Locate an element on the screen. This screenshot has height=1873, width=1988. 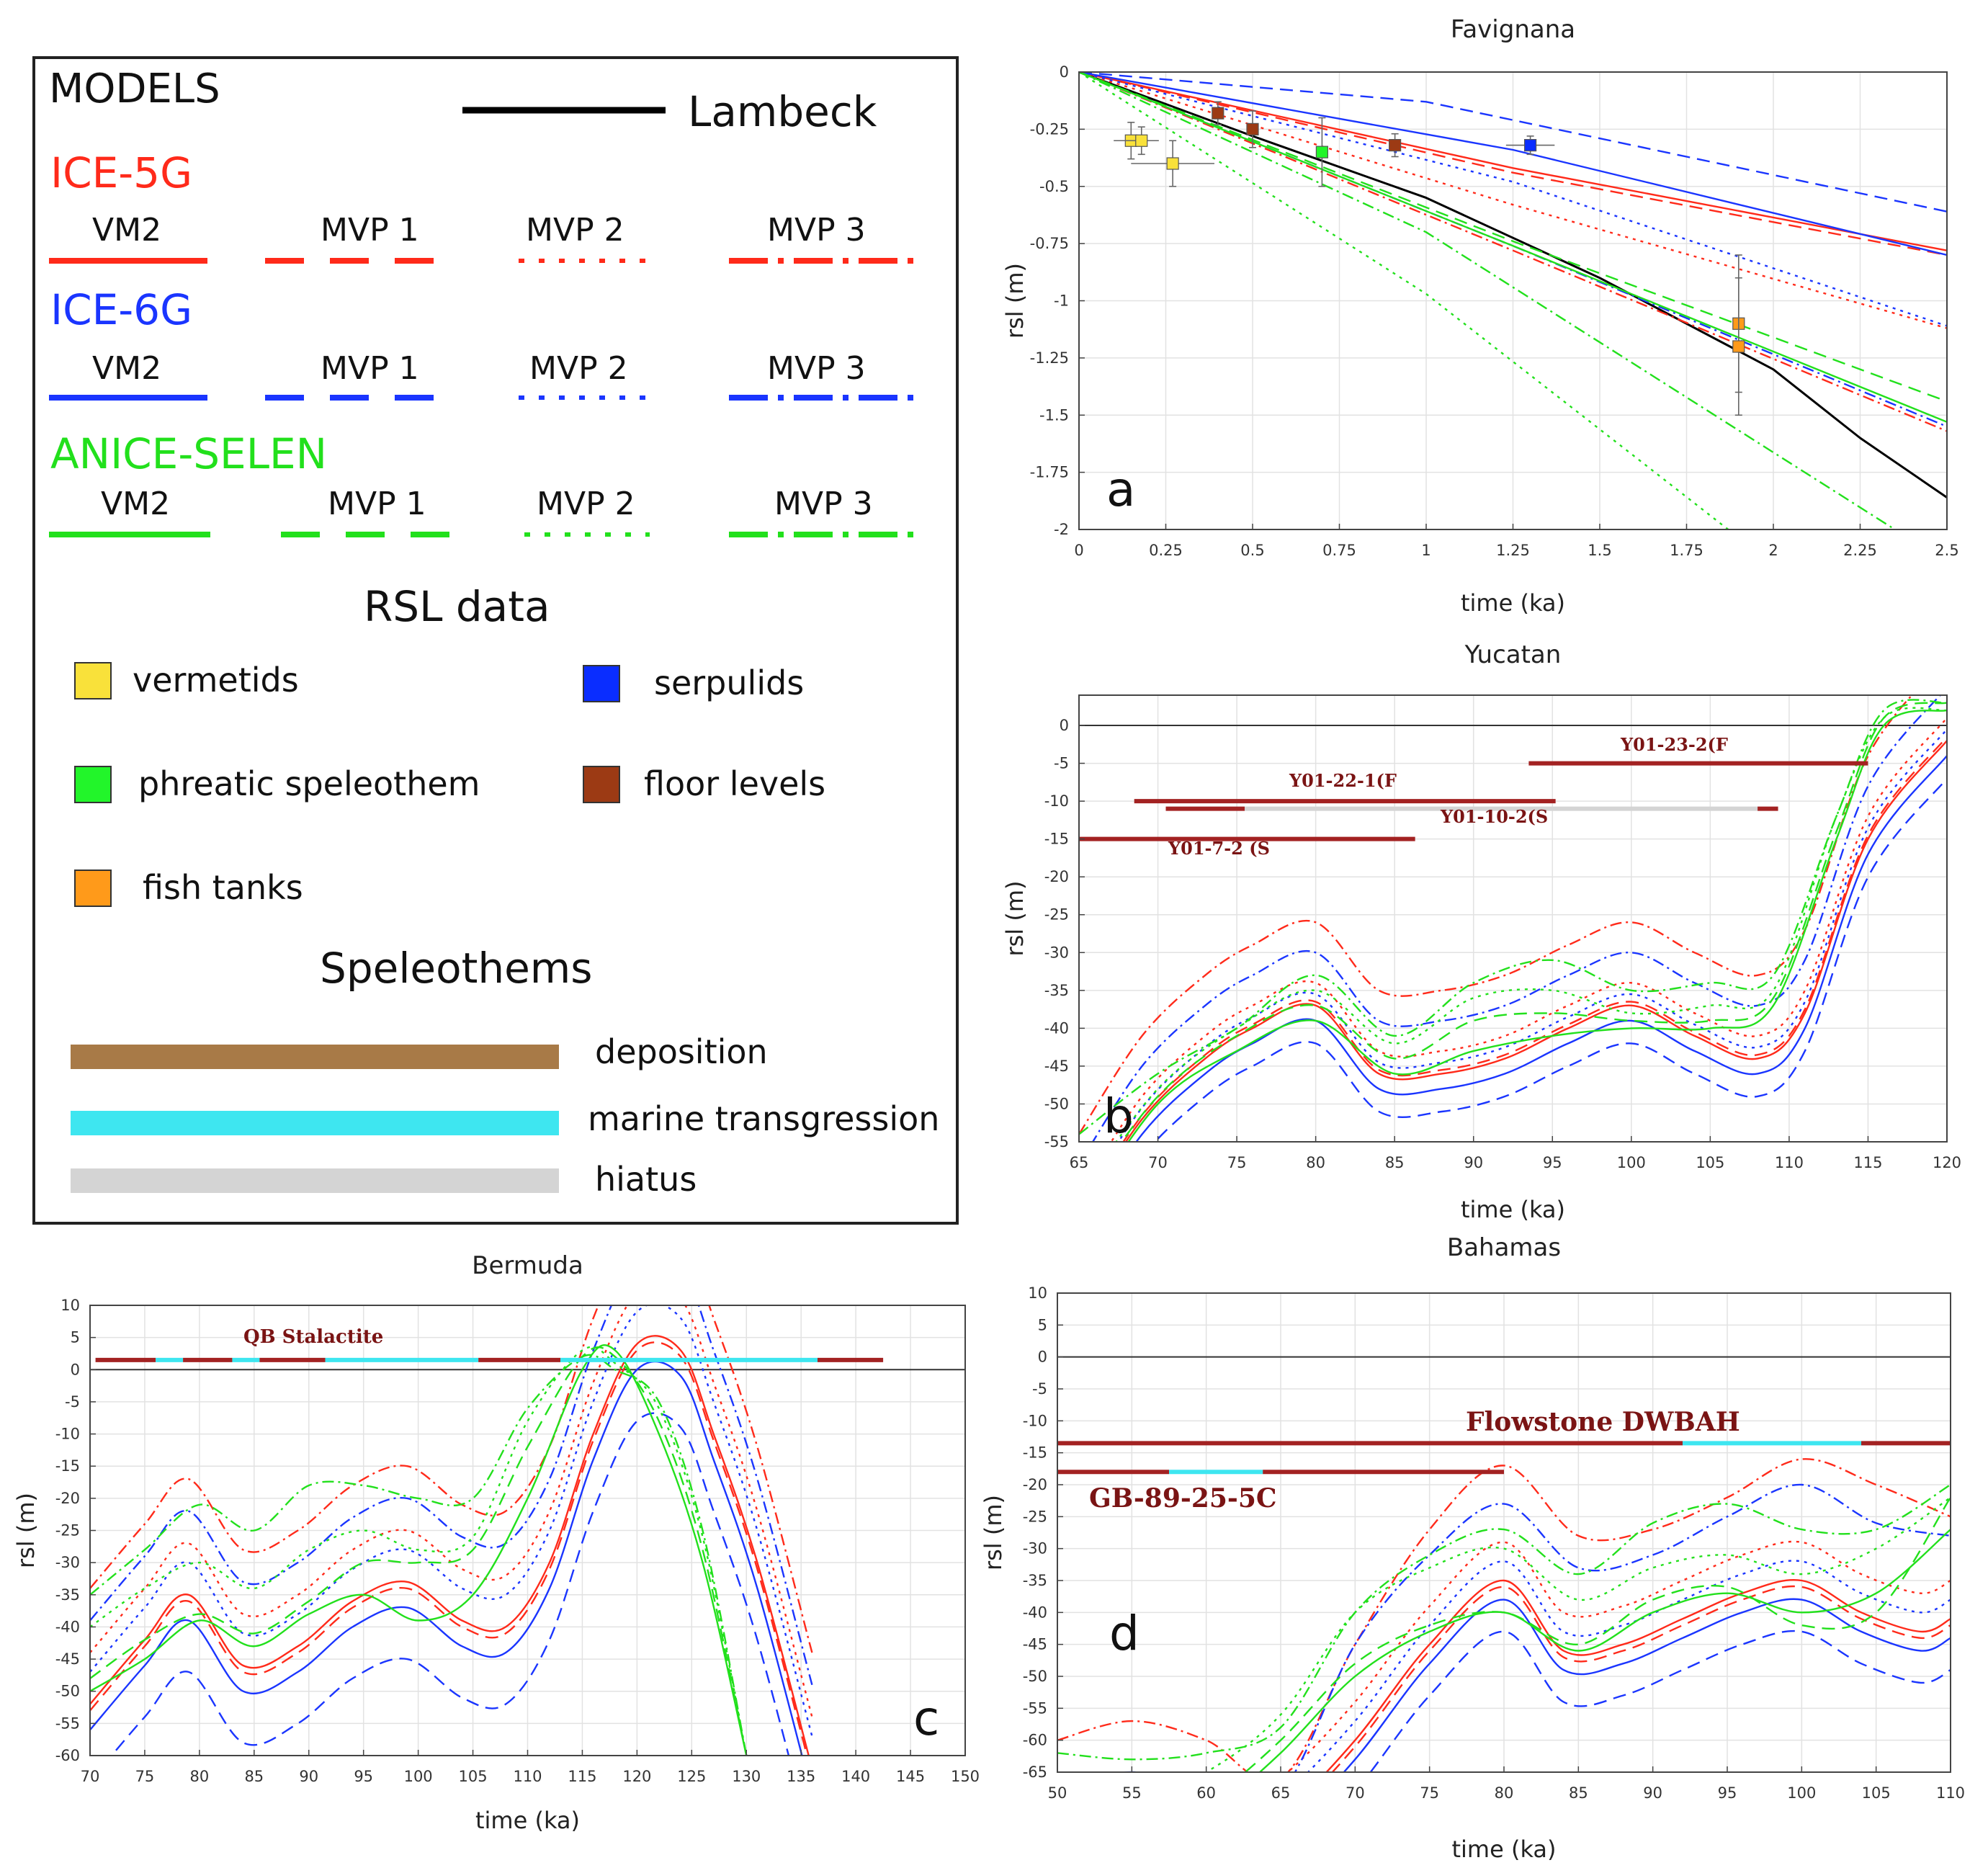
tick-label-x: 85 is located at coordinates (1579, 1793).